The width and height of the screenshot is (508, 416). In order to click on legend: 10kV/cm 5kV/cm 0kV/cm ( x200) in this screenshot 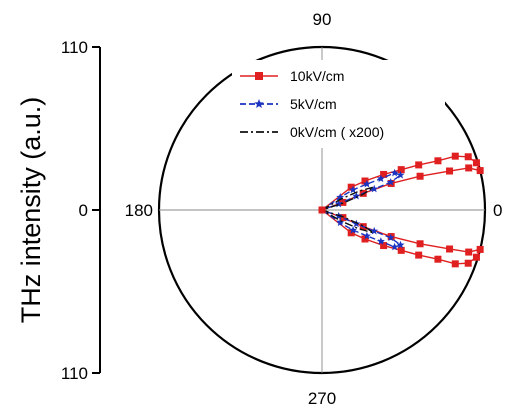, I will do `click(312, 104)`.